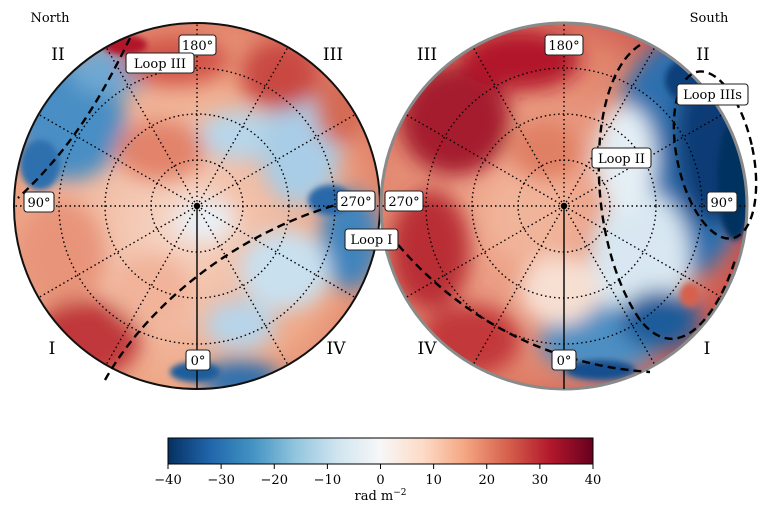  Describe the element at coordinates (337, 349) in the screenshot. I see `north-quadrant-bottom-right: IV` at that location.